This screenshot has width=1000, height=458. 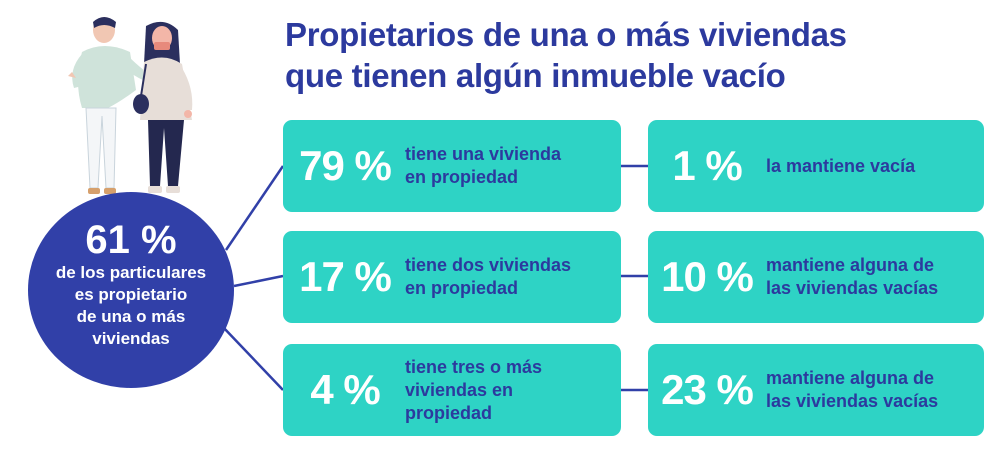 What do you see at coordinates (131, 272) in the screenshot?
I see `summary-line-1: de los particulares` at bounding box center [131, 272].